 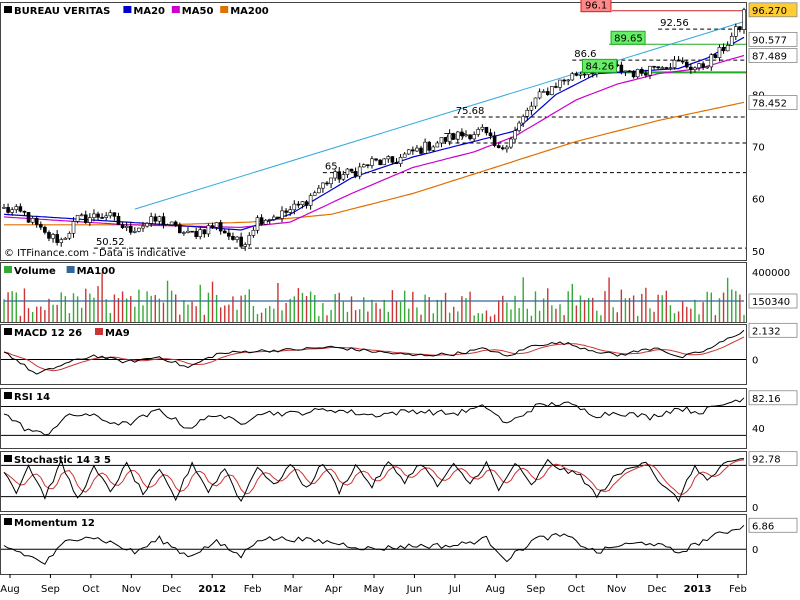 I want to click on price-legend-label-2: MA50, so click(x=198, y=11).